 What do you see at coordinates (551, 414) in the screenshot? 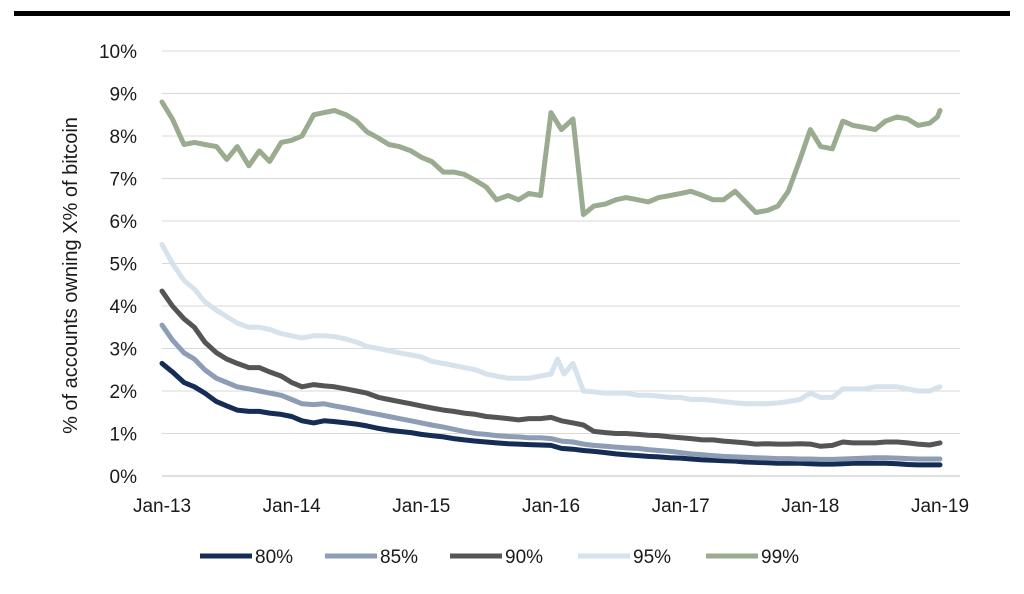
I see `series-line-80pct` at bounding box center [551, 414].